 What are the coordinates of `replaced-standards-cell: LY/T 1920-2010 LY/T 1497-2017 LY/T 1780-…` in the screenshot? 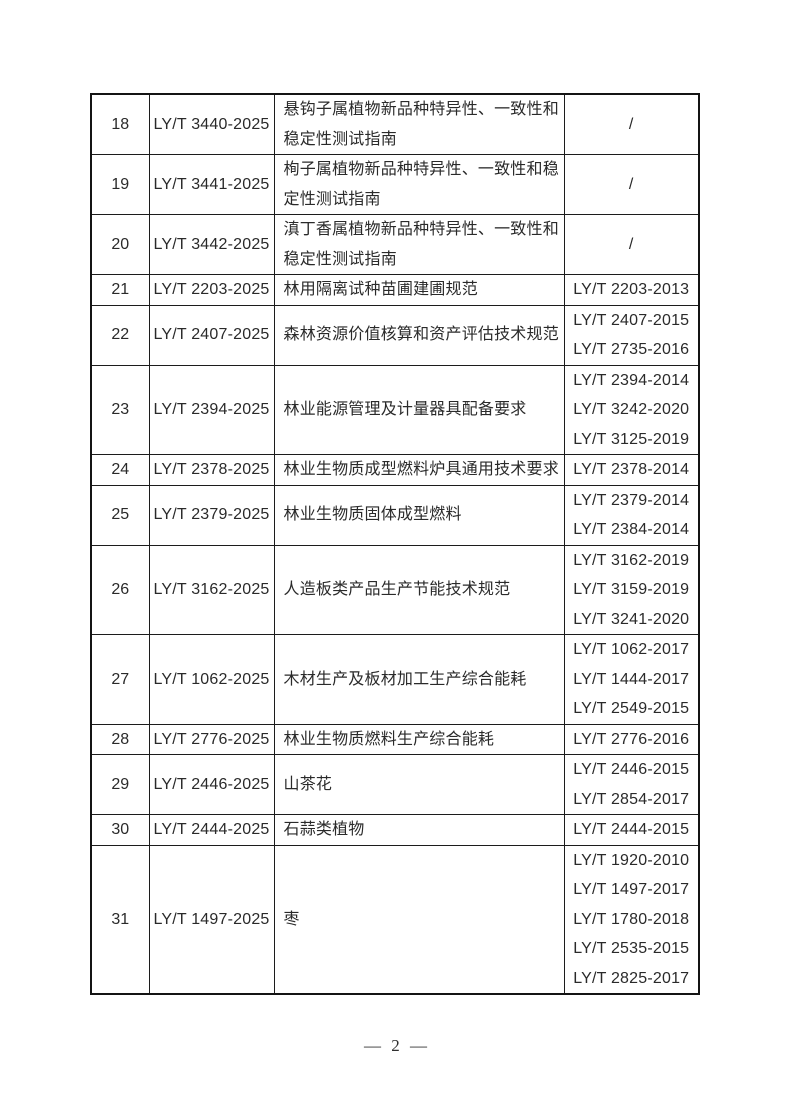 It's located at (631, 919).